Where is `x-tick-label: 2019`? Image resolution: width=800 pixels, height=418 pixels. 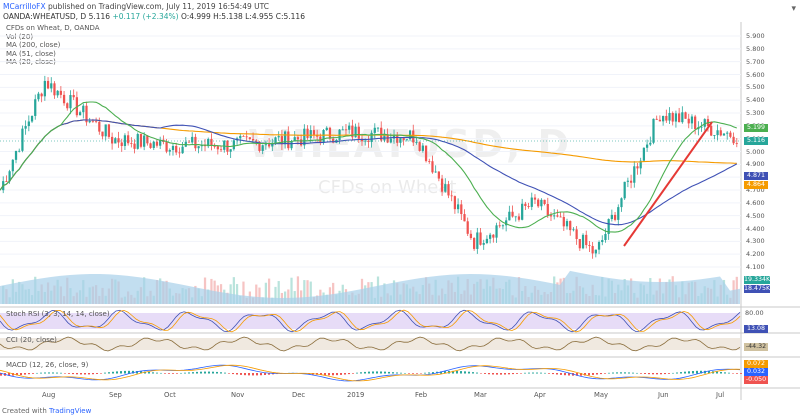
x-tick-label: 2019 is located at coordinates (356, 395).